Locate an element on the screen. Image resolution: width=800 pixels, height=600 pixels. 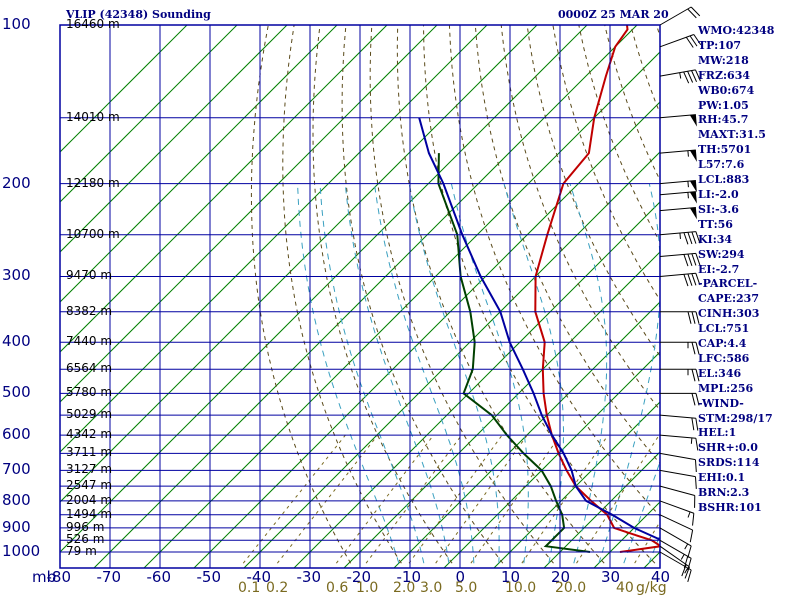
height-label: 2547 m is located at coordinates (89, 485).